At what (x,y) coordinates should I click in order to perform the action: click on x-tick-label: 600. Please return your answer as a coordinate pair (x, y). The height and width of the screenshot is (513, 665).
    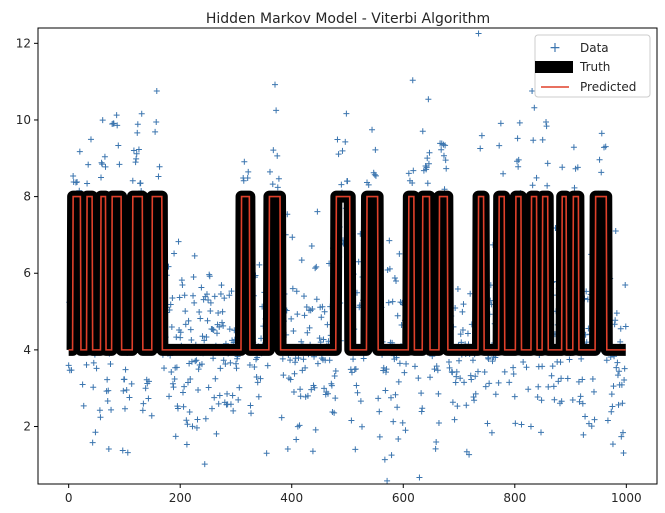
    Looking at the image, I should click on (403, 498).